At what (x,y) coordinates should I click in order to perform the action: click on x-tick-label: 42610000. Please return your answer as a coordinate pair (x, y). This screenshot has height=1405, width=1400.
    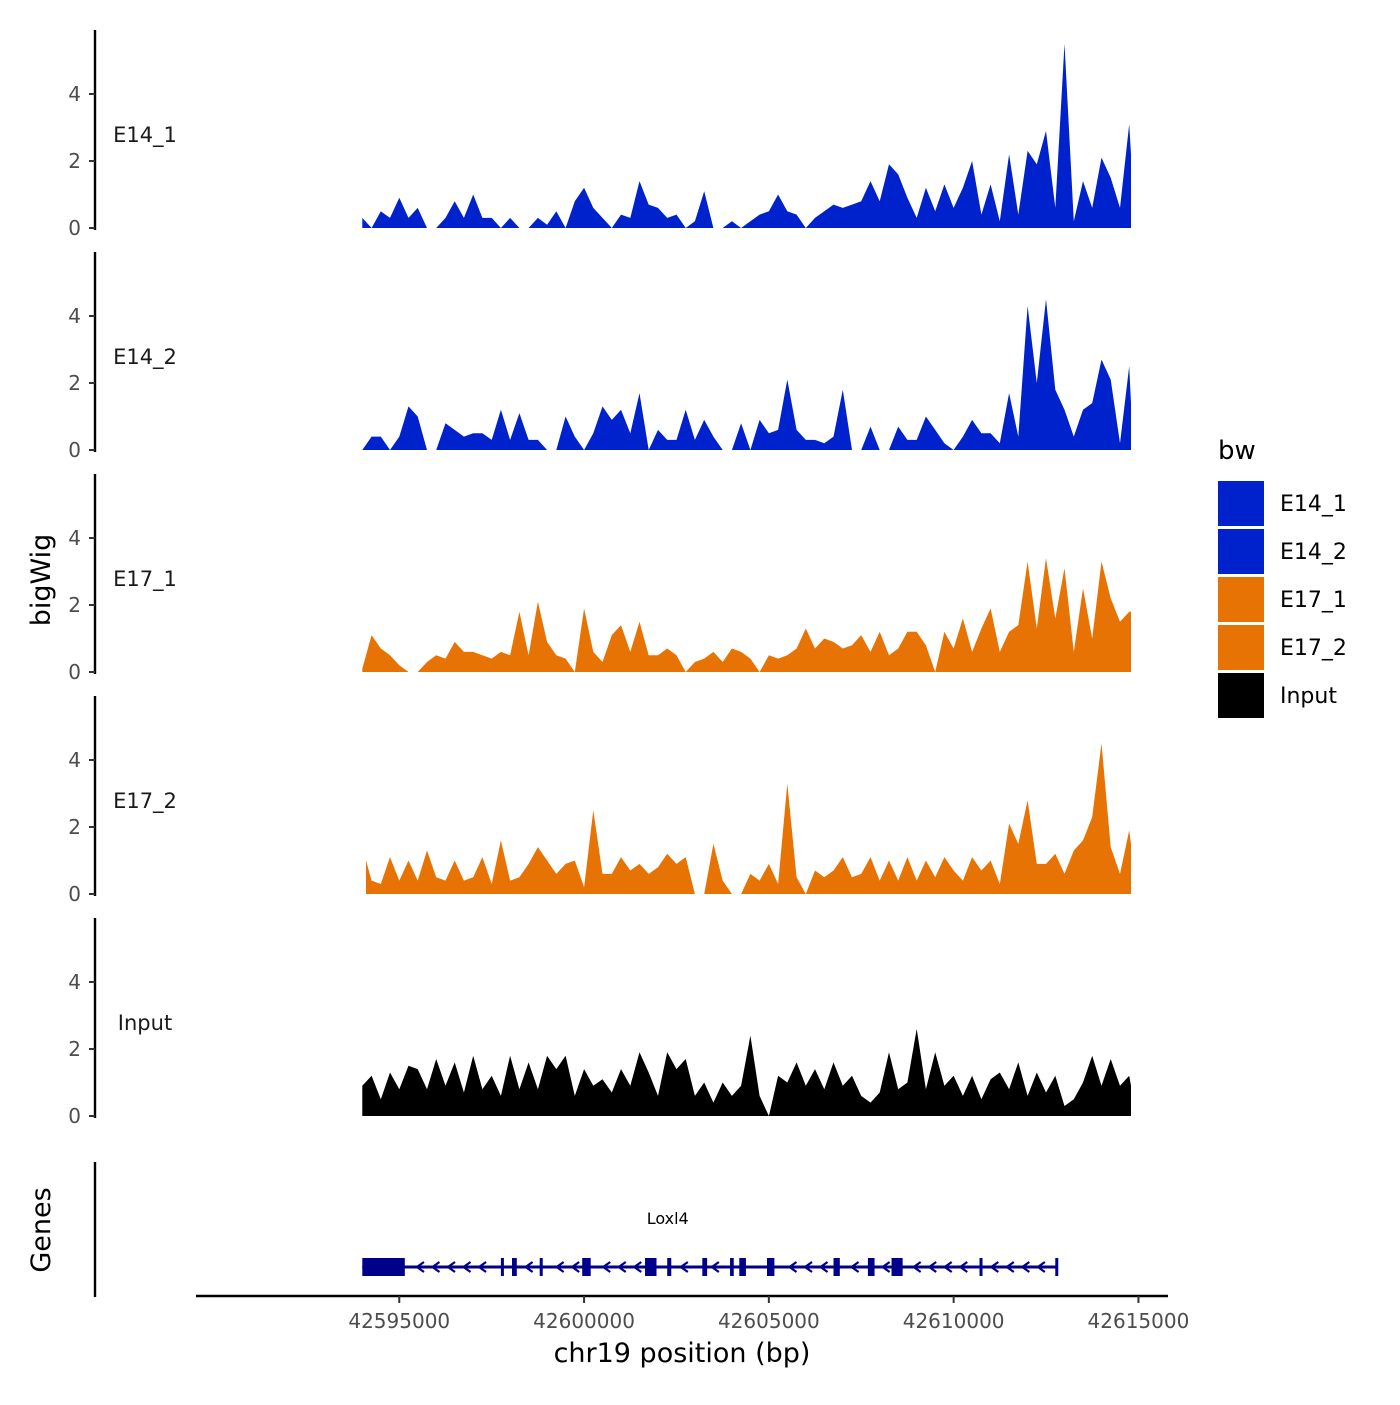
    Looking at the image, I should click on (954, 1321).